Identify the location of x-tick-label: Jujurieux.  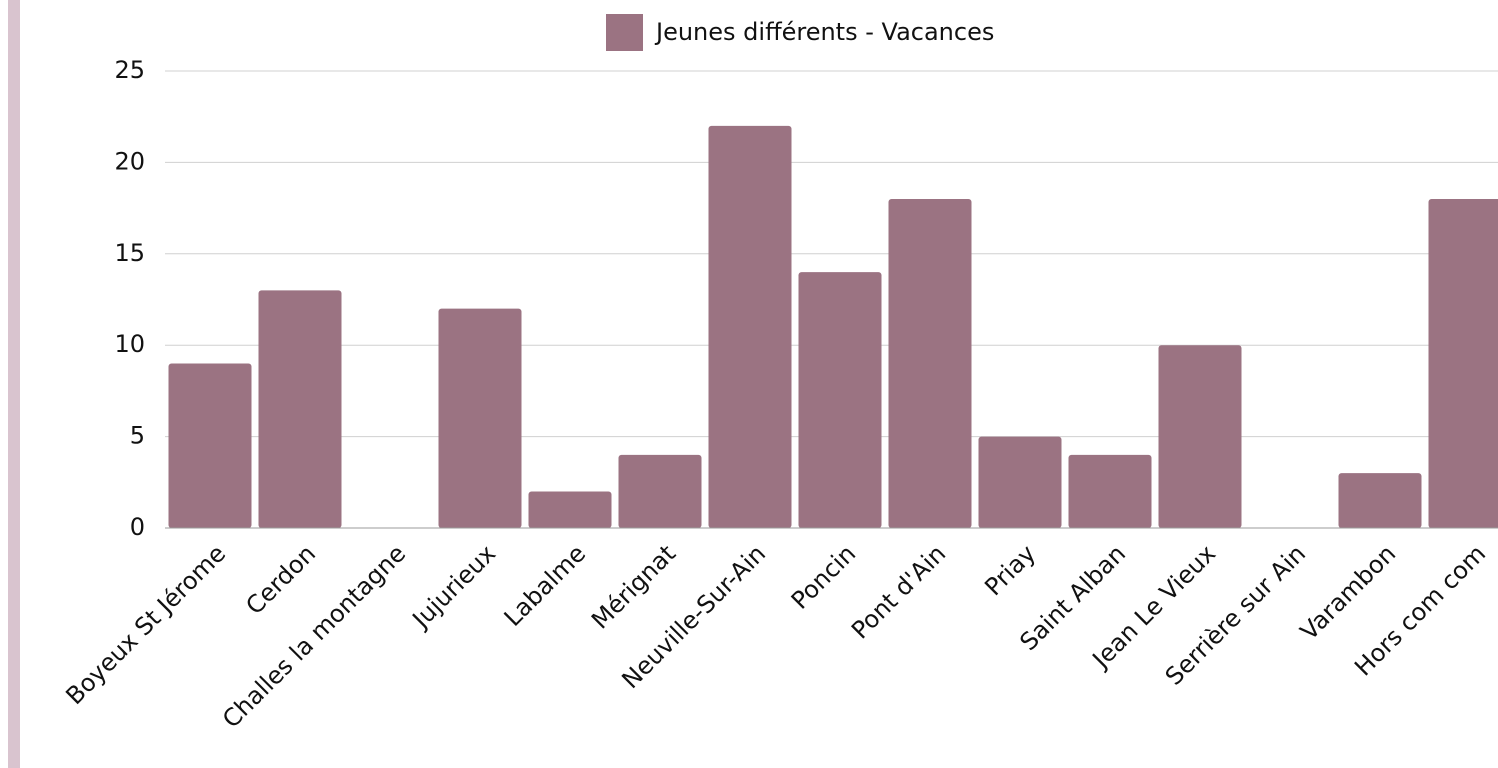
(453, 586).